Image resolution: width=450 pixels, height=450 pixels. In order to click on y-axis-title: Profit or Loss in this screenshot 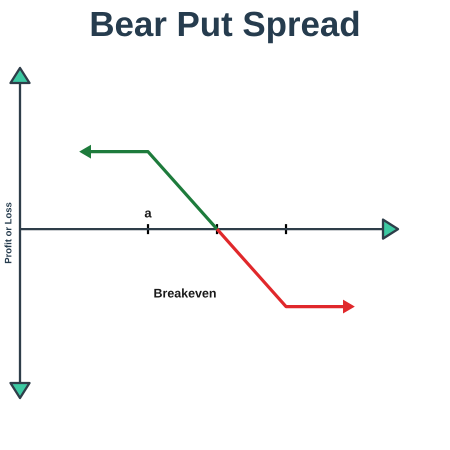, I will do `click(8, 233)`.